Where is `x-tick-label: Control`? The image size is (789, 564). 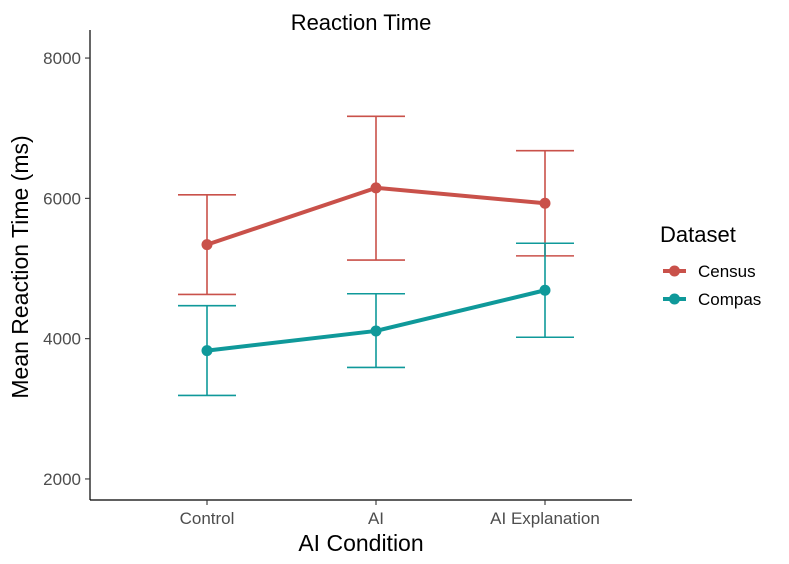 x-tick-label: Control is located at coordinates (207, 518).